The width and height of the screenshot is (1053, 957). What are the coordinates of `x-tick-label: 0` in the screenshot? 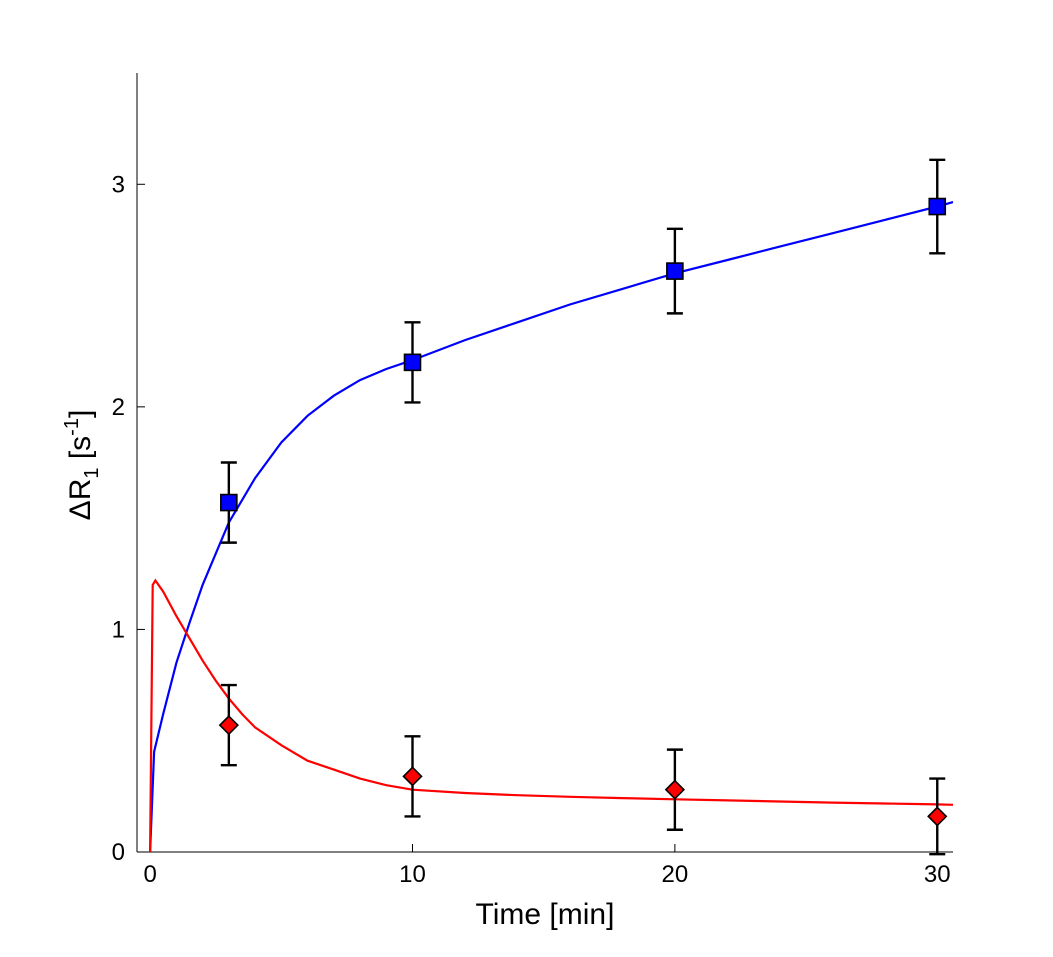 It's located at (149, 874).